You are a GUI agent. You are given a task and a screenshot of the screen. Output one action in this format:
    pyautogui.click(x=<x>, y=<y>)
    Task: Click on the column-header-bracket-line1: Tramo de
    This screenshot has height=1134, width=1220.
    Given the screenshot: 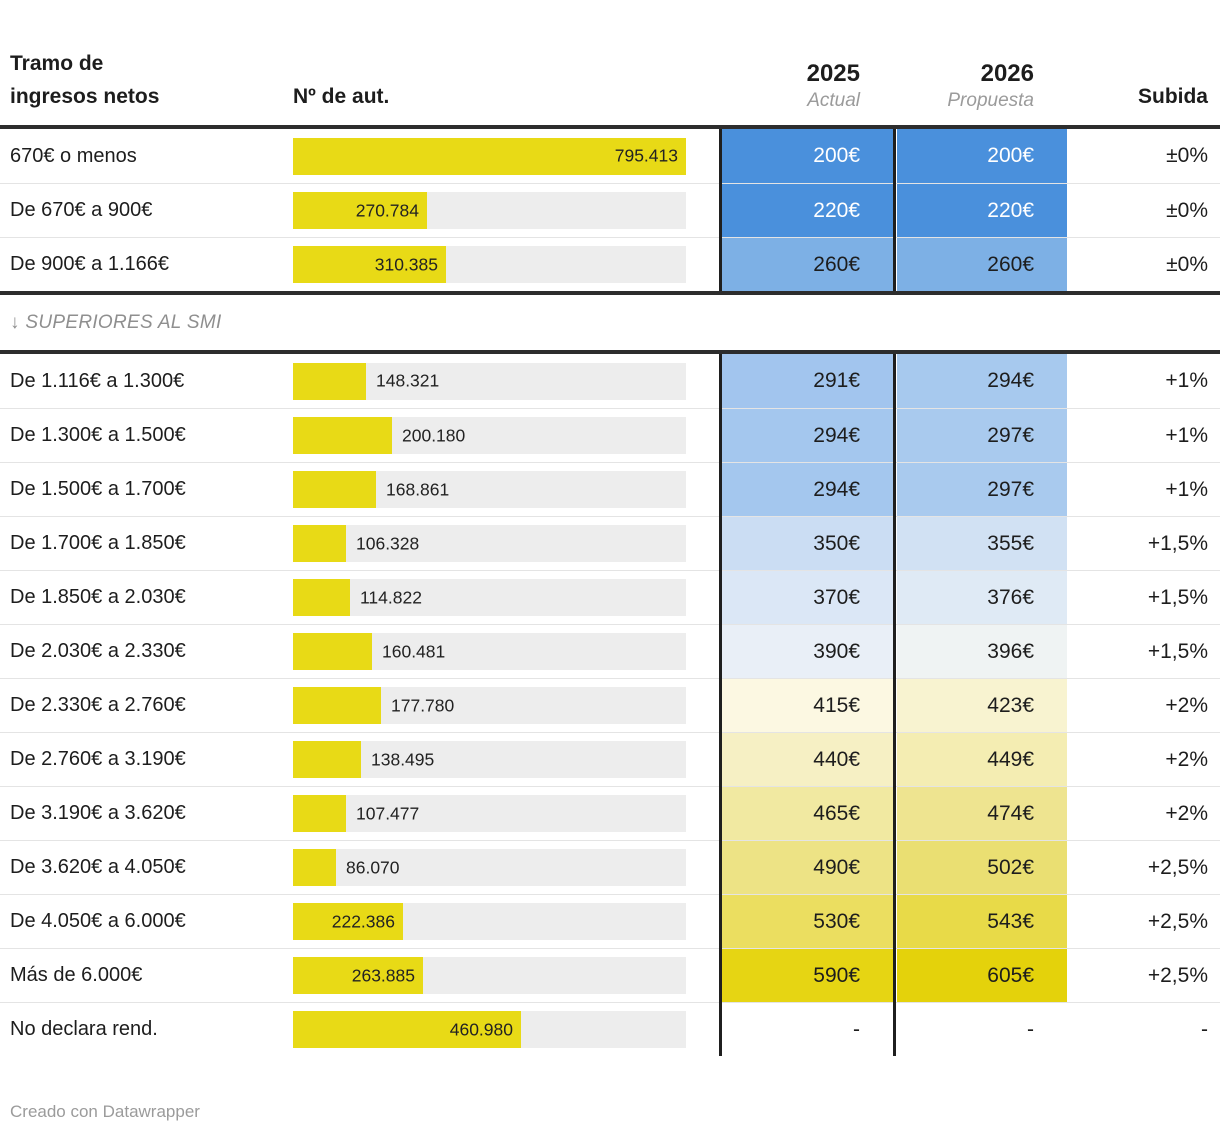 What is the action you would take?
    pyautogui.click(x=57, y=63)
    